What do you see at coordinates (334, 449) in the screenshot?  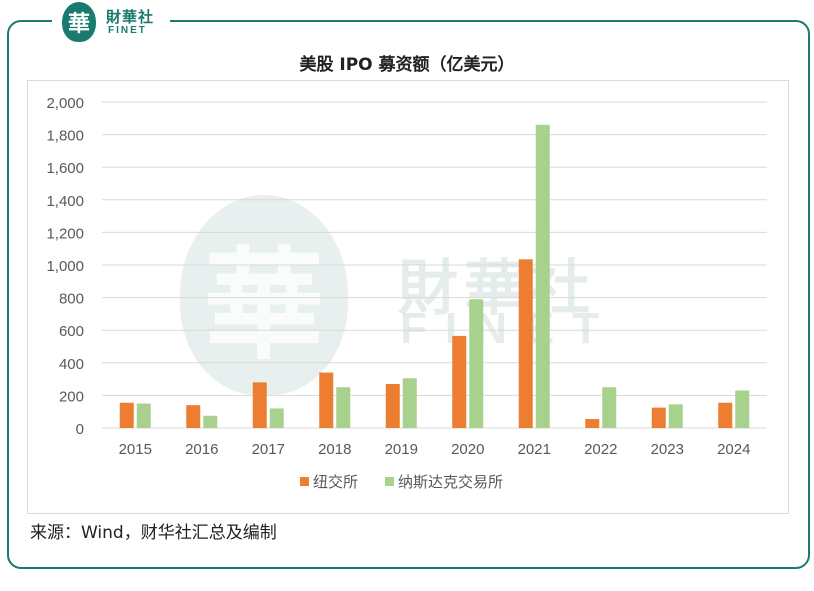 I see `x-tick-label: 2018` at bounding box center [334, 449].